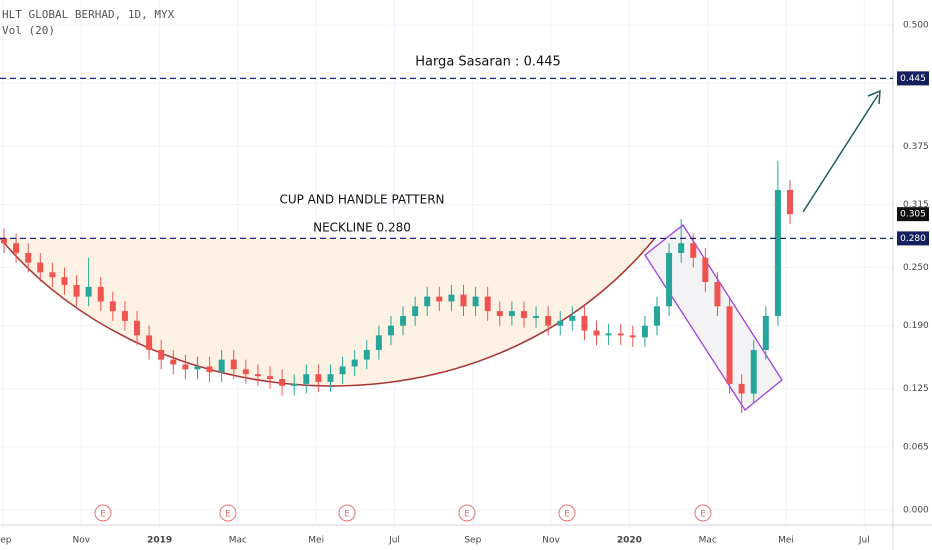 The width and height of the screenshot is (932, 550). I want to click on x-tick-label: Nov, so click(551, 541).